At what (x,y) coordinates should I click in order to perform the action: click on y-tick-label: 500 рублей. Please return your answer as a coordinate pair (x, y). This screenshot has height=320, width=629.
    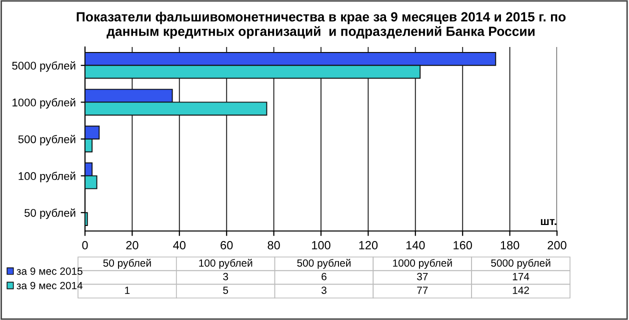
    Looking at the image, I should click on (47, 140).